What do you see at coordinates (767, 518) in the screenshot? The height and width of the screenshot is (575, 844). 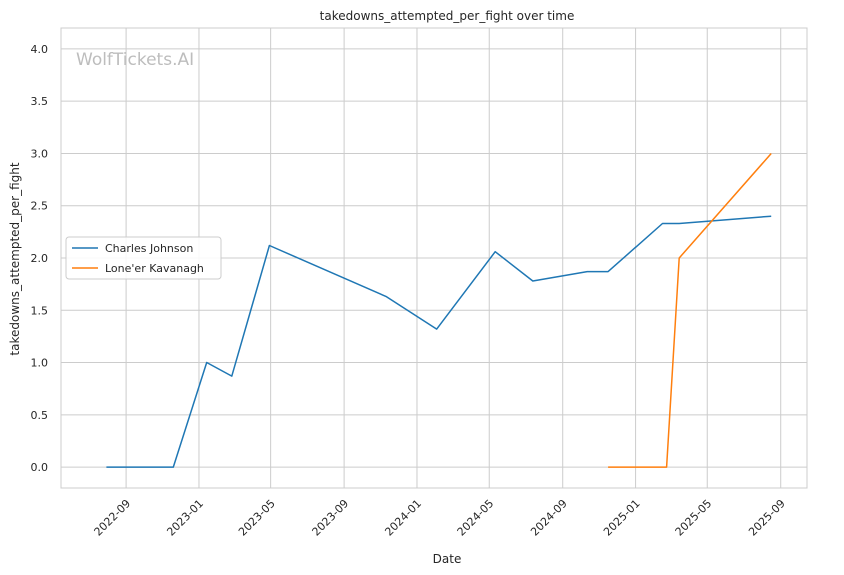 I see `x-tick-label: 2025-09` at bounding box center [767, 518].